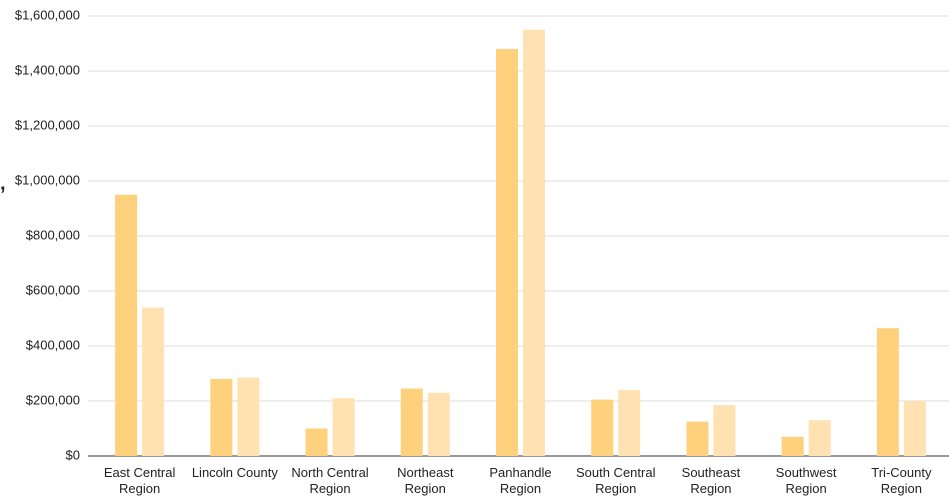 The height and width of the screenshot is (499, 949). I want to click on y-axis-label: ,, so click(3, 183).